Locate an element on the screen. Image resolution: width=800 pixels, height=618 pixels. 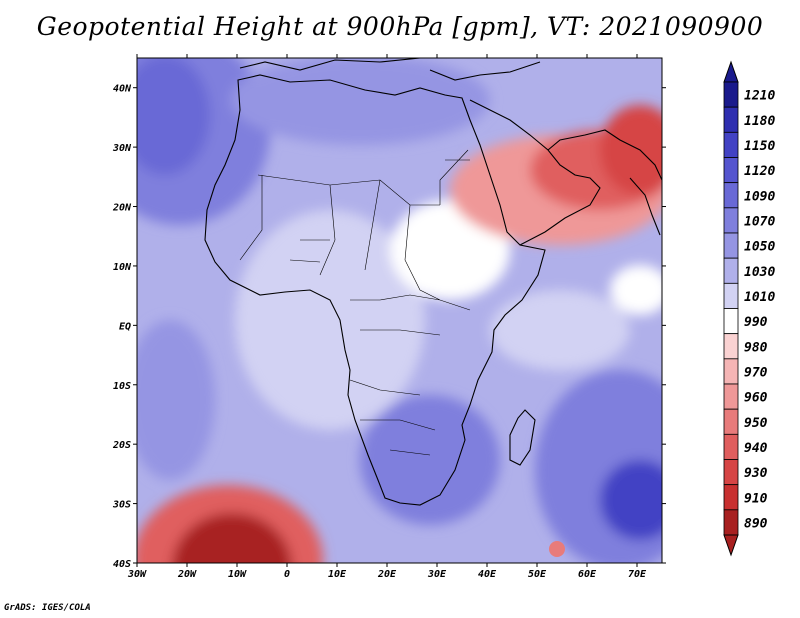
colorbar-label: 940 is located at coordinates (756, 448).